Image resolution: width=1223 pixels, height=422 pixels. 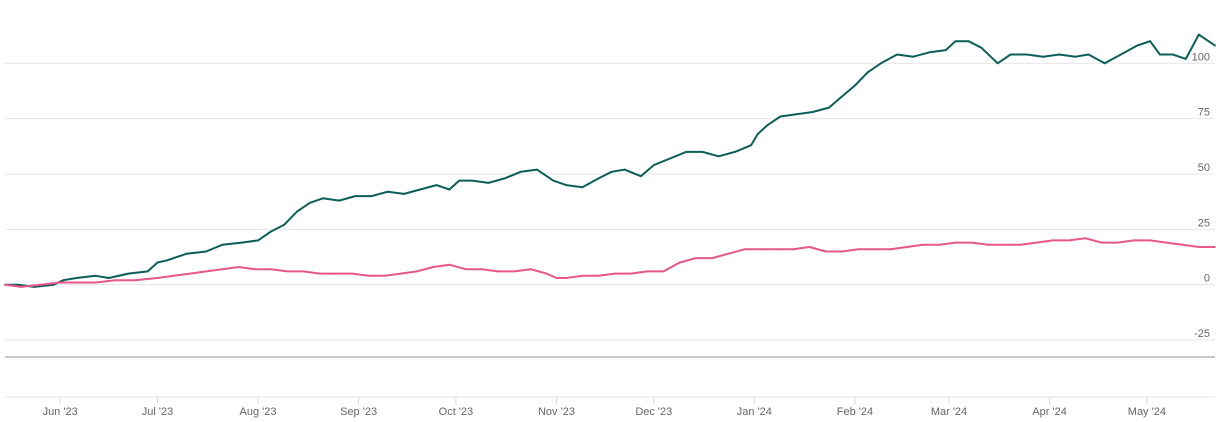 What do you see at coordinates (556, 412) in the screenshot?
I see `x-tick-label: Nov '23` at bounding box center [556, 412].